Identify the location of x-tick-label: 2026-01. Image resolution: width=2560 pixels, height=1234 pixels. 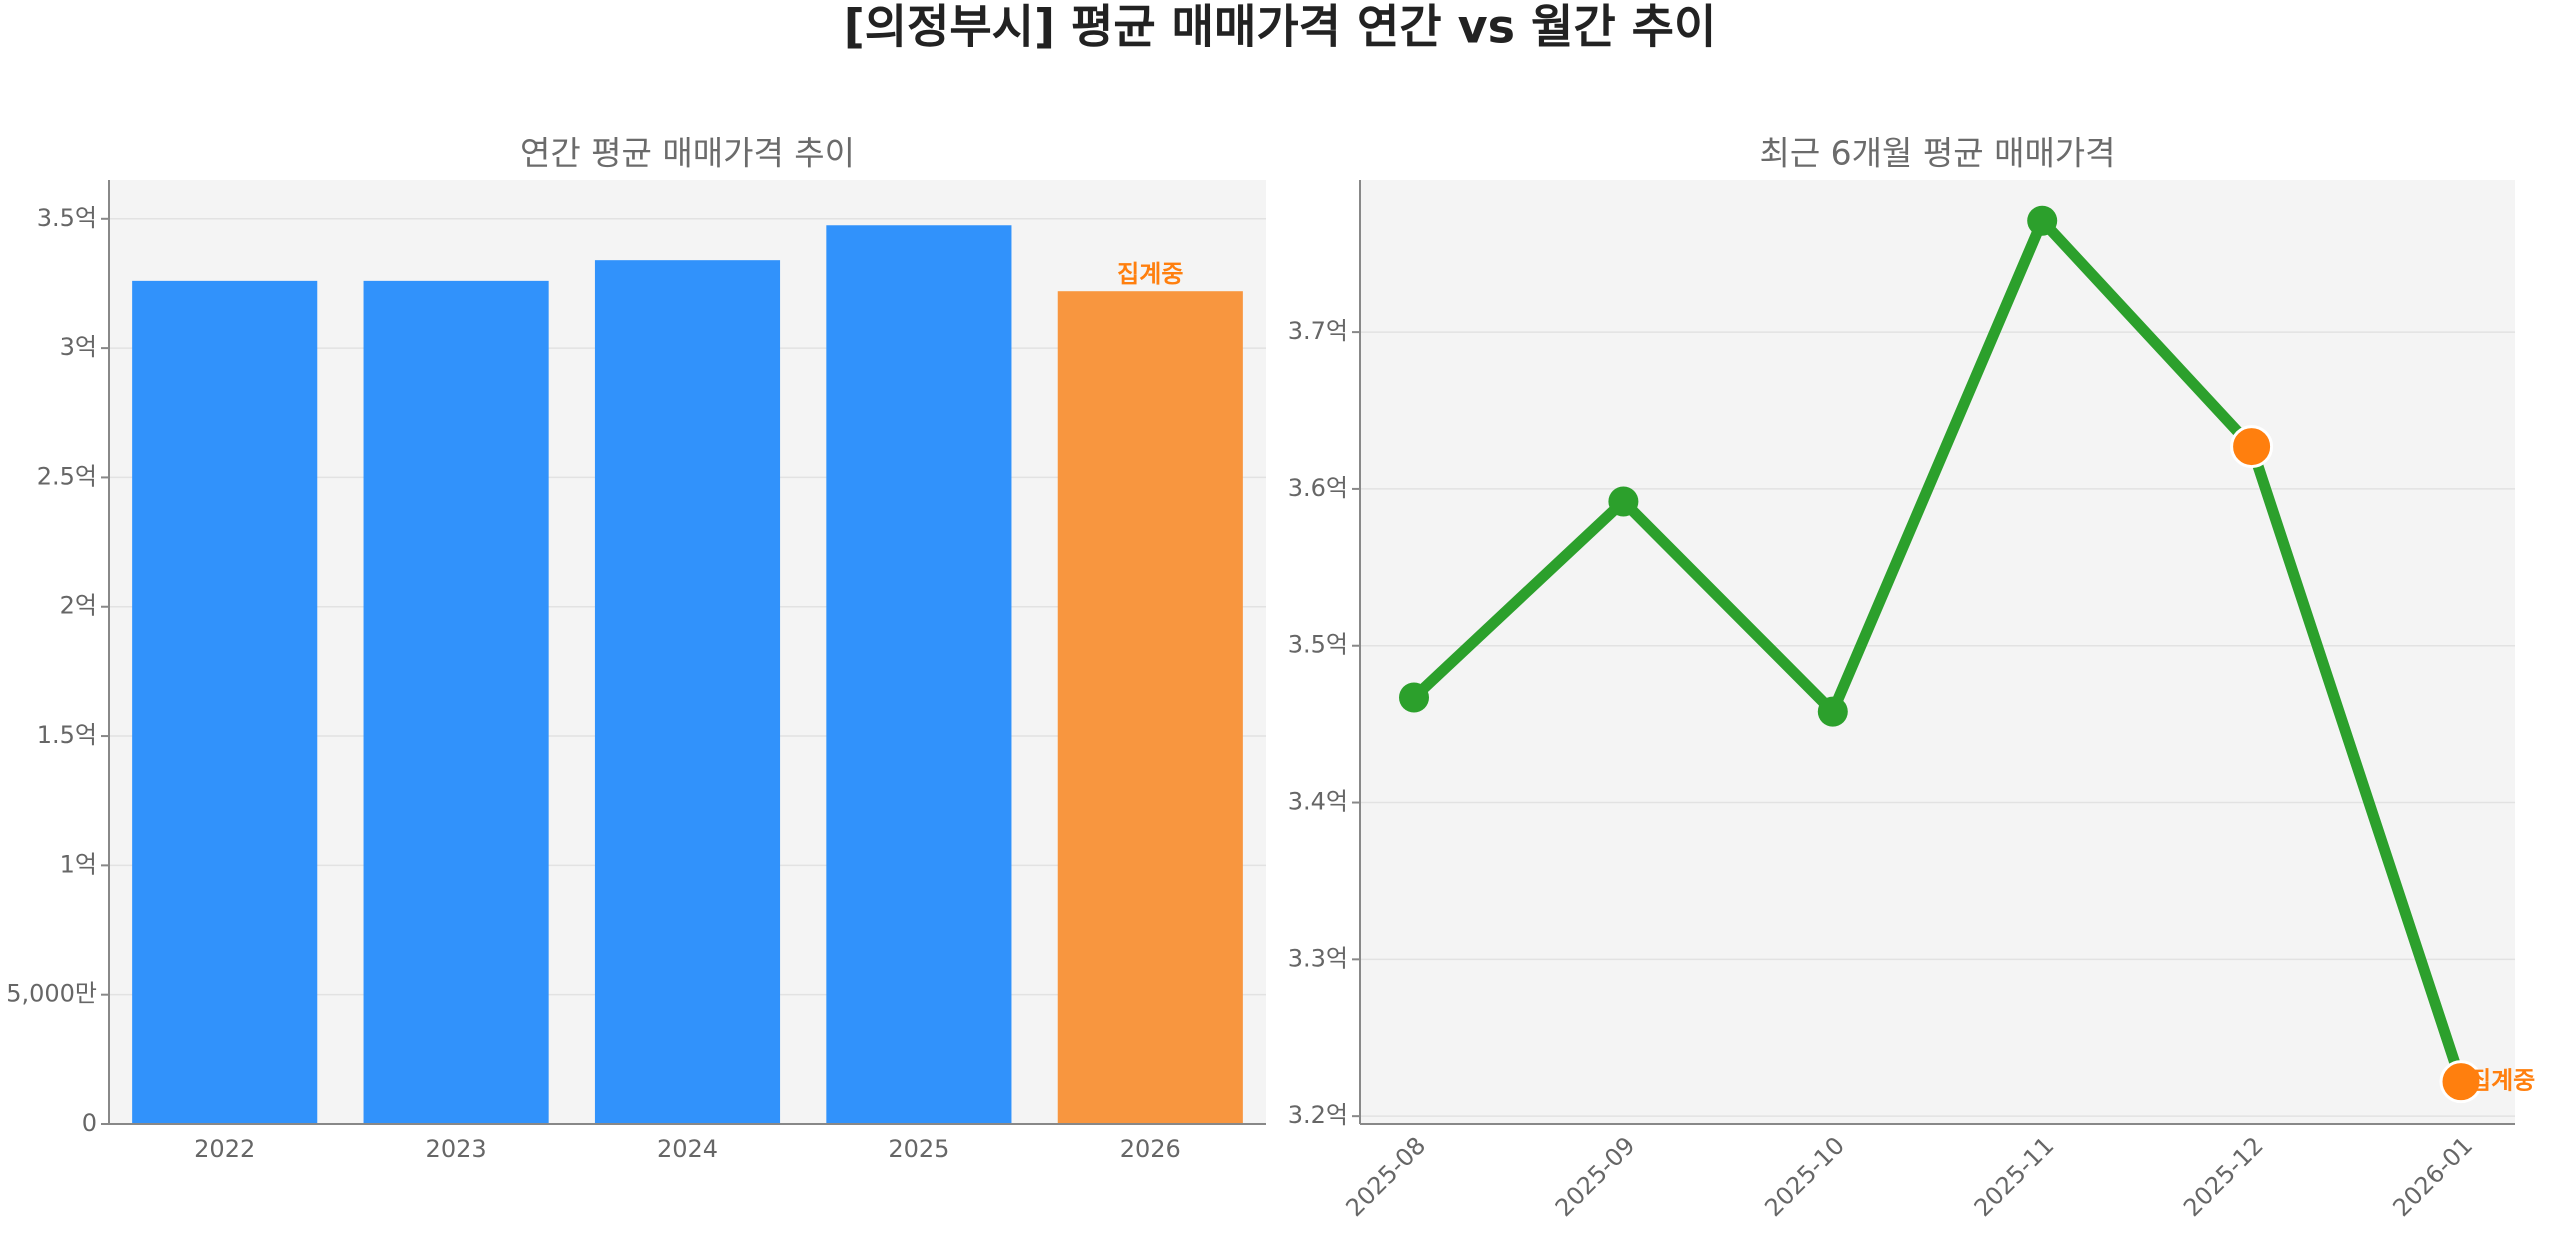
(2432, 1176).